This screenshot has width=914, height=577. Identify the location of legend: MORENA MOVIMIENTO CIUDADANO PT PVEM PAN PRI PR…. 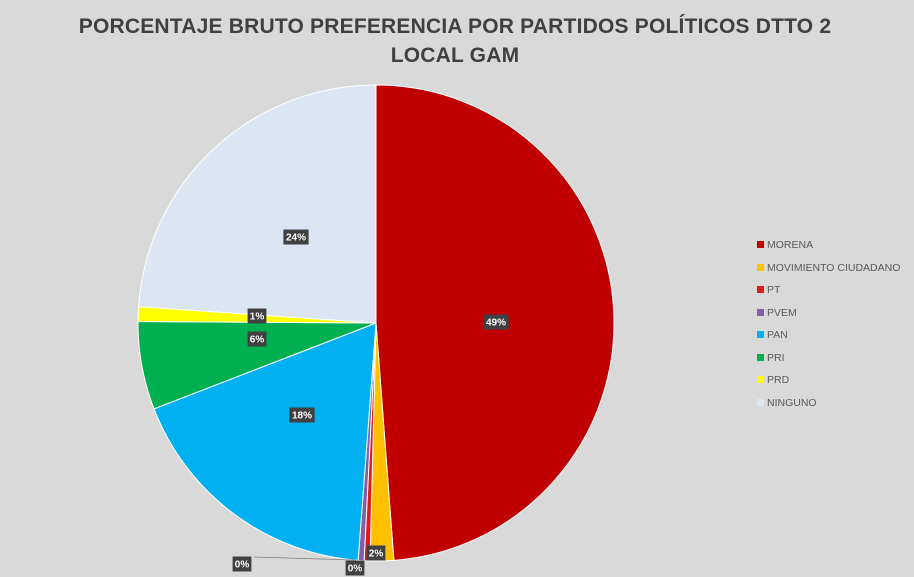
(832, 324).